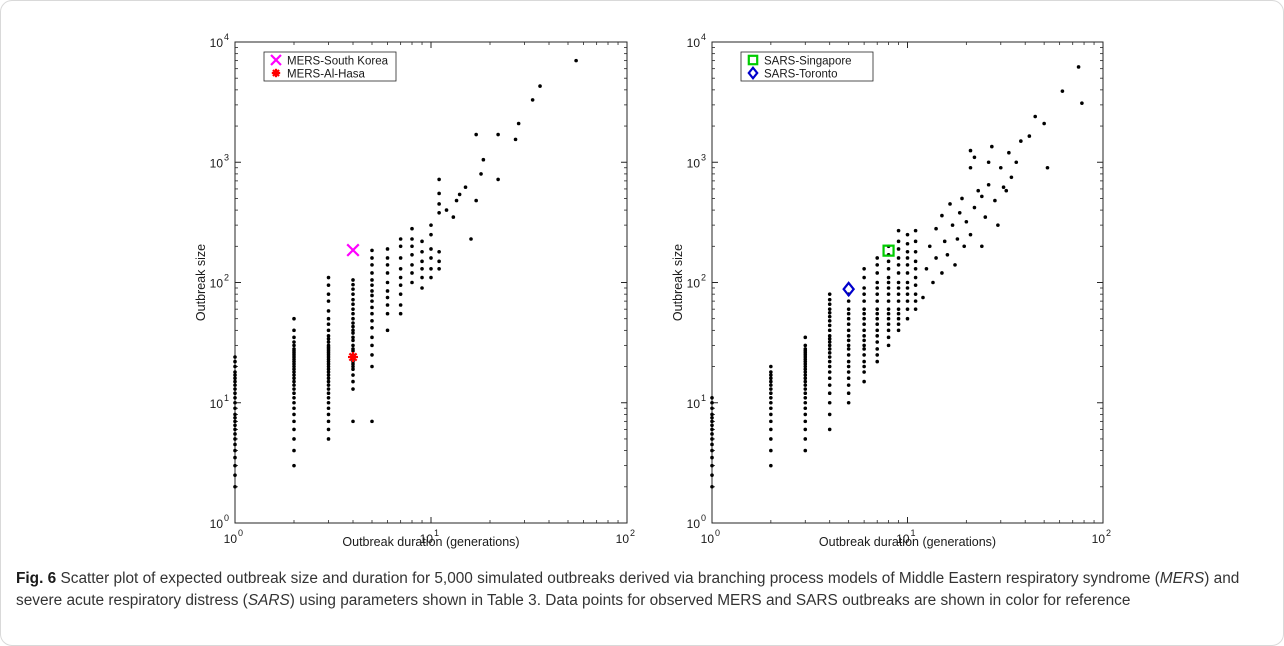 This screenshot has width=1284, height=646. Describe the element at coordinates (226, 398) in the screenshot. I see `y-tick-exponent: 1` at that location.